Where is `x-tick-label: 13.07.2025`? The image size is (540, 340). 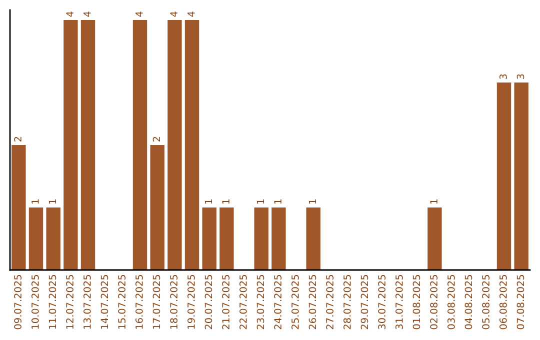 x-tick-label: 13.07.2025 is located at coordinates (87, 302).